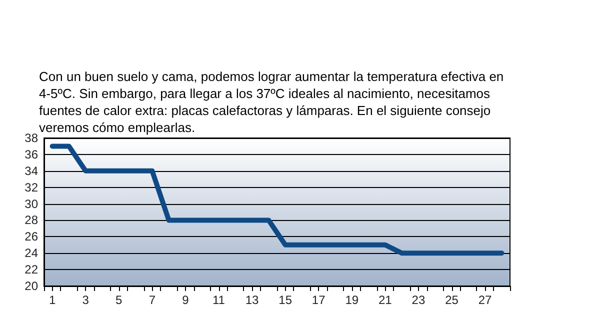  I want to click on x-tick-label: 23, so click(419, 300).